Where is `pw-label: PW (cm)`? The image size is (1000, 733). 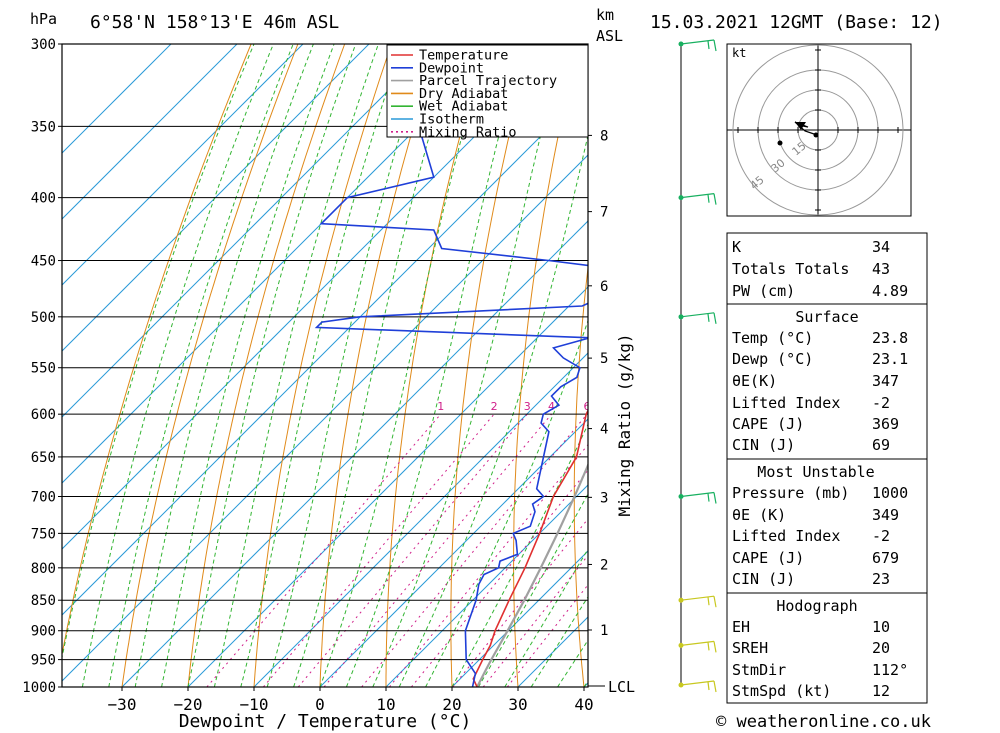
pw-label: PW (cm) is located at coordinates (763, 291).